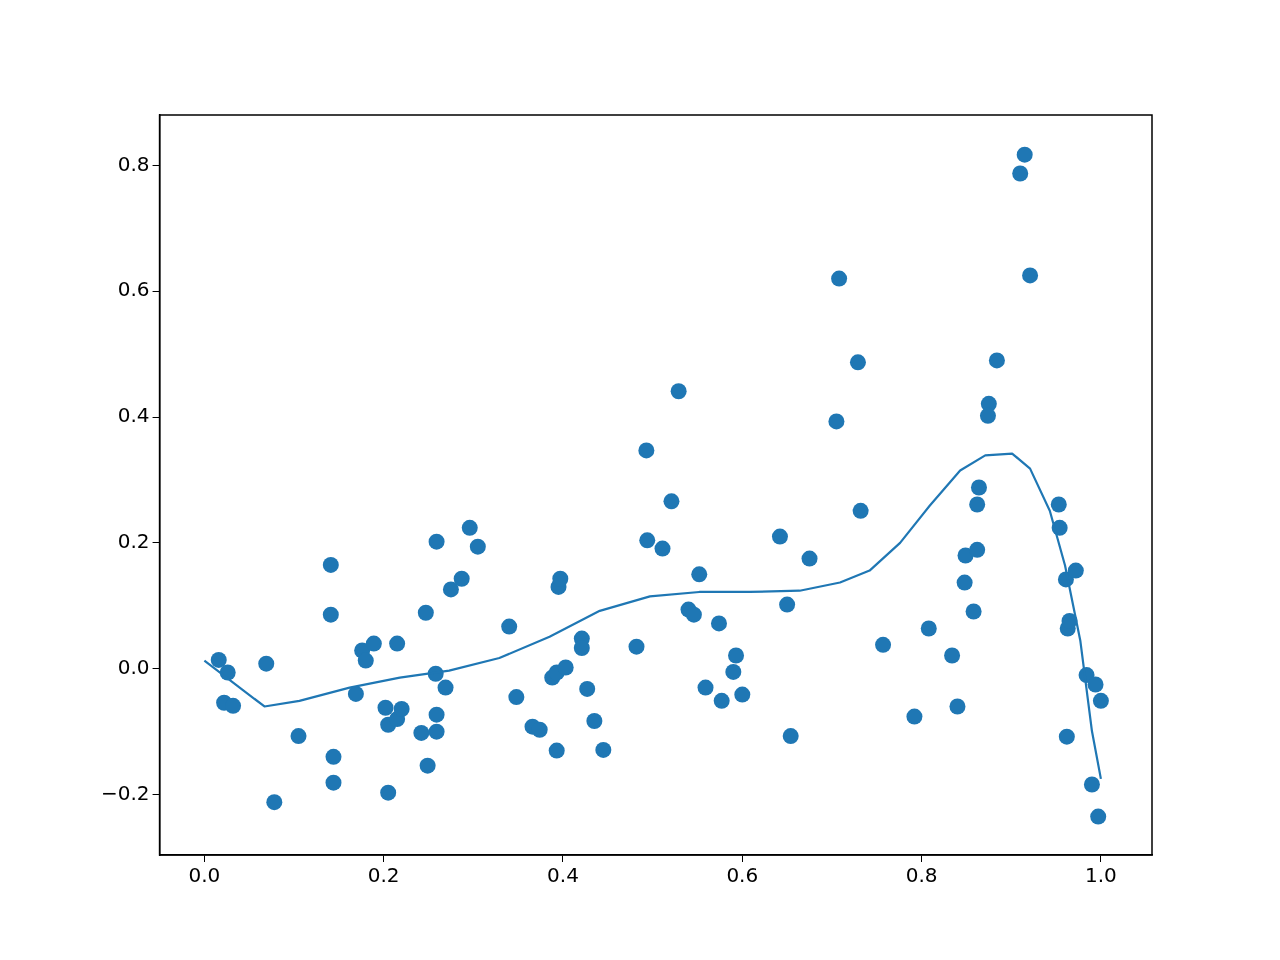  I want to click on y-tick-label: 0.0, so click(133, 666).